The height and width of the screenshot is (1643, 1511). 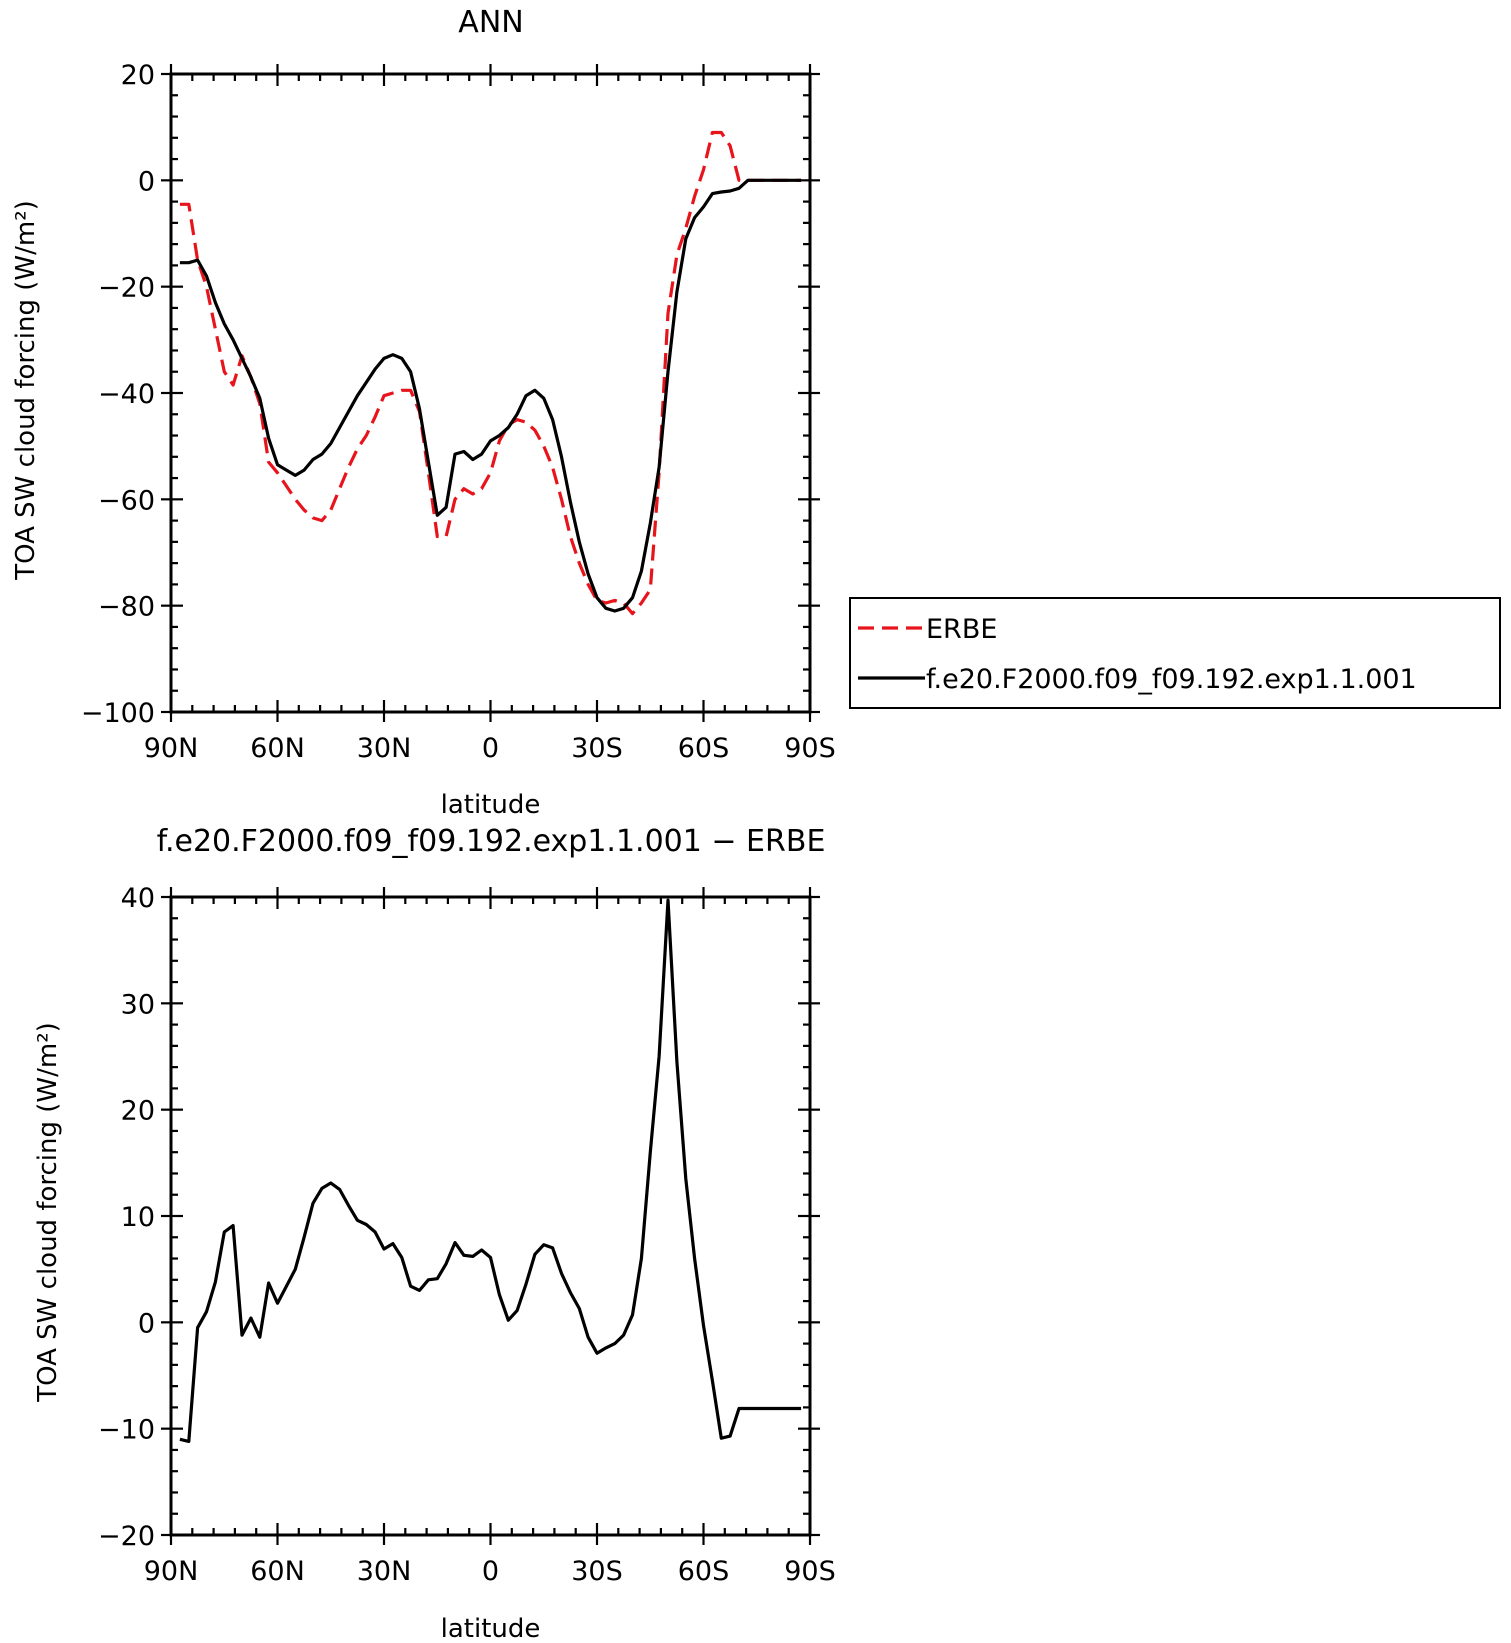 What do you see at coordinates (138, 898) in the screenshot?
I see `y-tick-label: 40` at bounding box center [138, 898].